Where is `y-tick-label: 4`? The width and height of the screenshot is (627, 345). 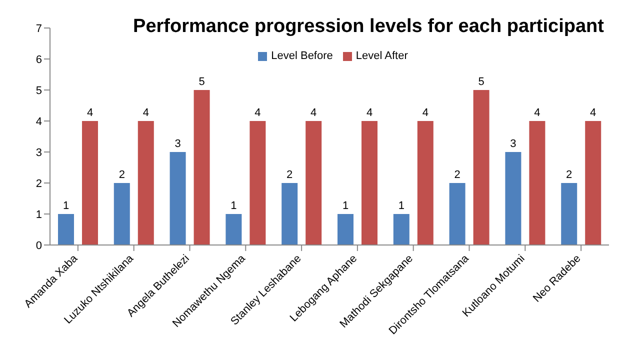
y-tick-label: 4 is located at coordinates (39, 122).